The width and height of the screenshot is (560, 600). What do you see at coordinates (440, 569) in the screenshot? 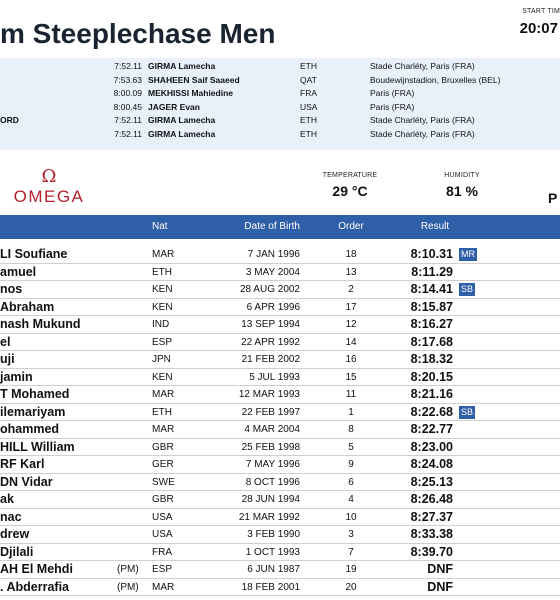
I see `result-time: DNF` at bounding box center [440, 569].